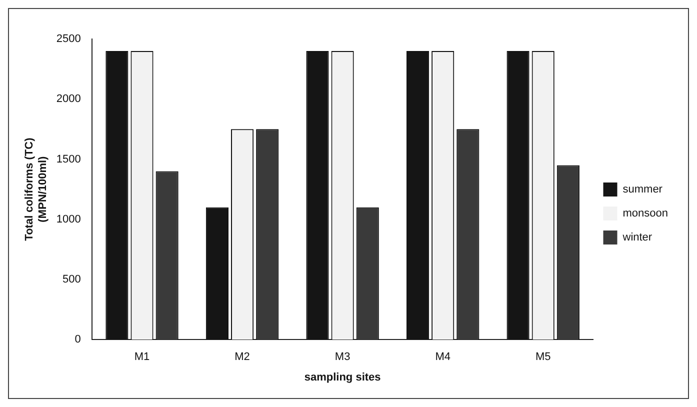 Image resolution: width=697 pixels, height=407 pixels. I want to click on x-tick-label: M2, so click(242, 357).